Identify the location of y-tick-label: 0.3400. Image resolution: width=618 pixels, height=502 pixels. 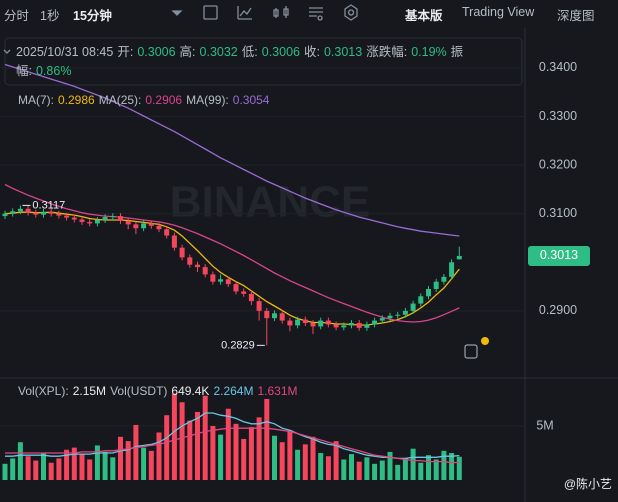
(558, 67).